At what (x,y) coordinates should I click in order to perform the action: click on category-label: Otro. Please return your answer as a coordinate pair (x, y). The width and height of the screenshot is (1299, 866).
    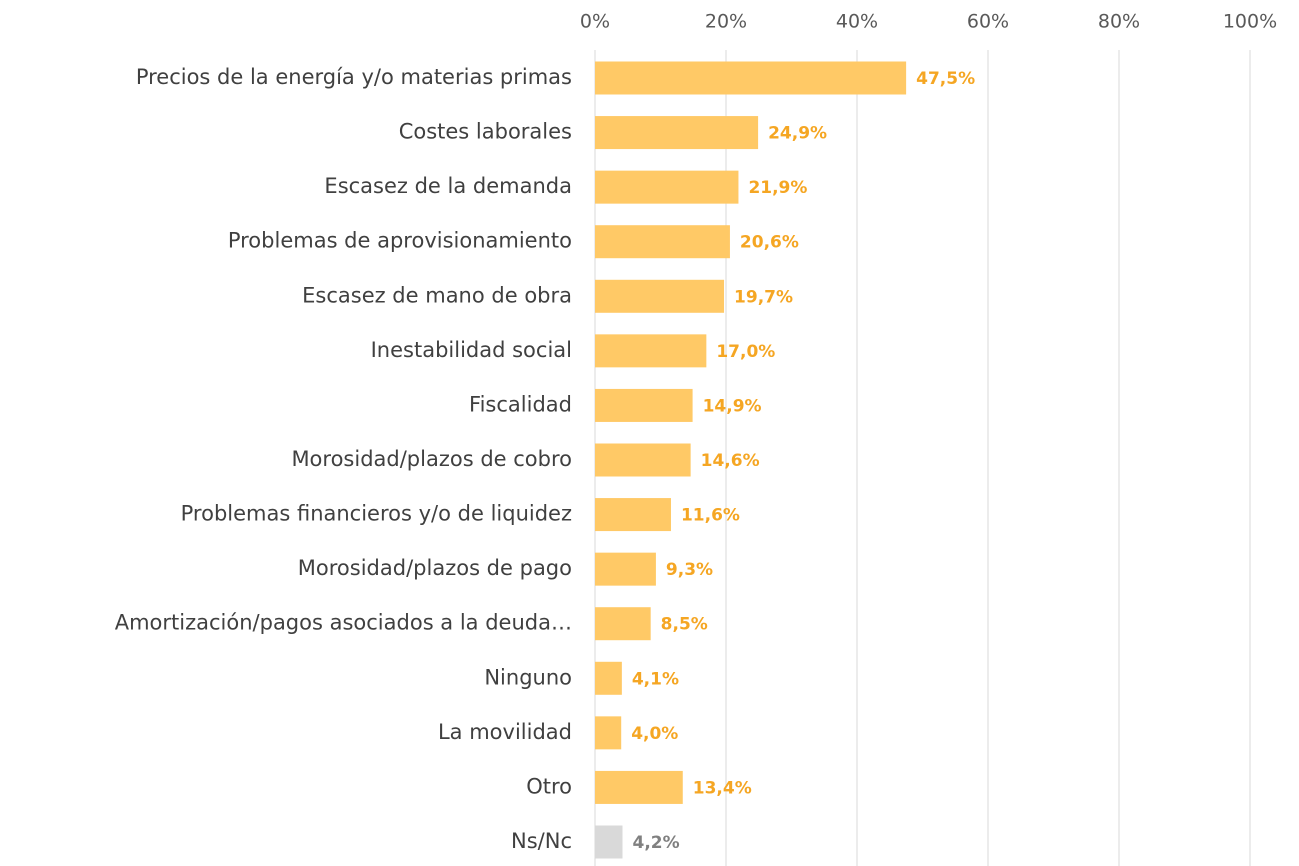
    Looking at the image, I should click on (549, 786).